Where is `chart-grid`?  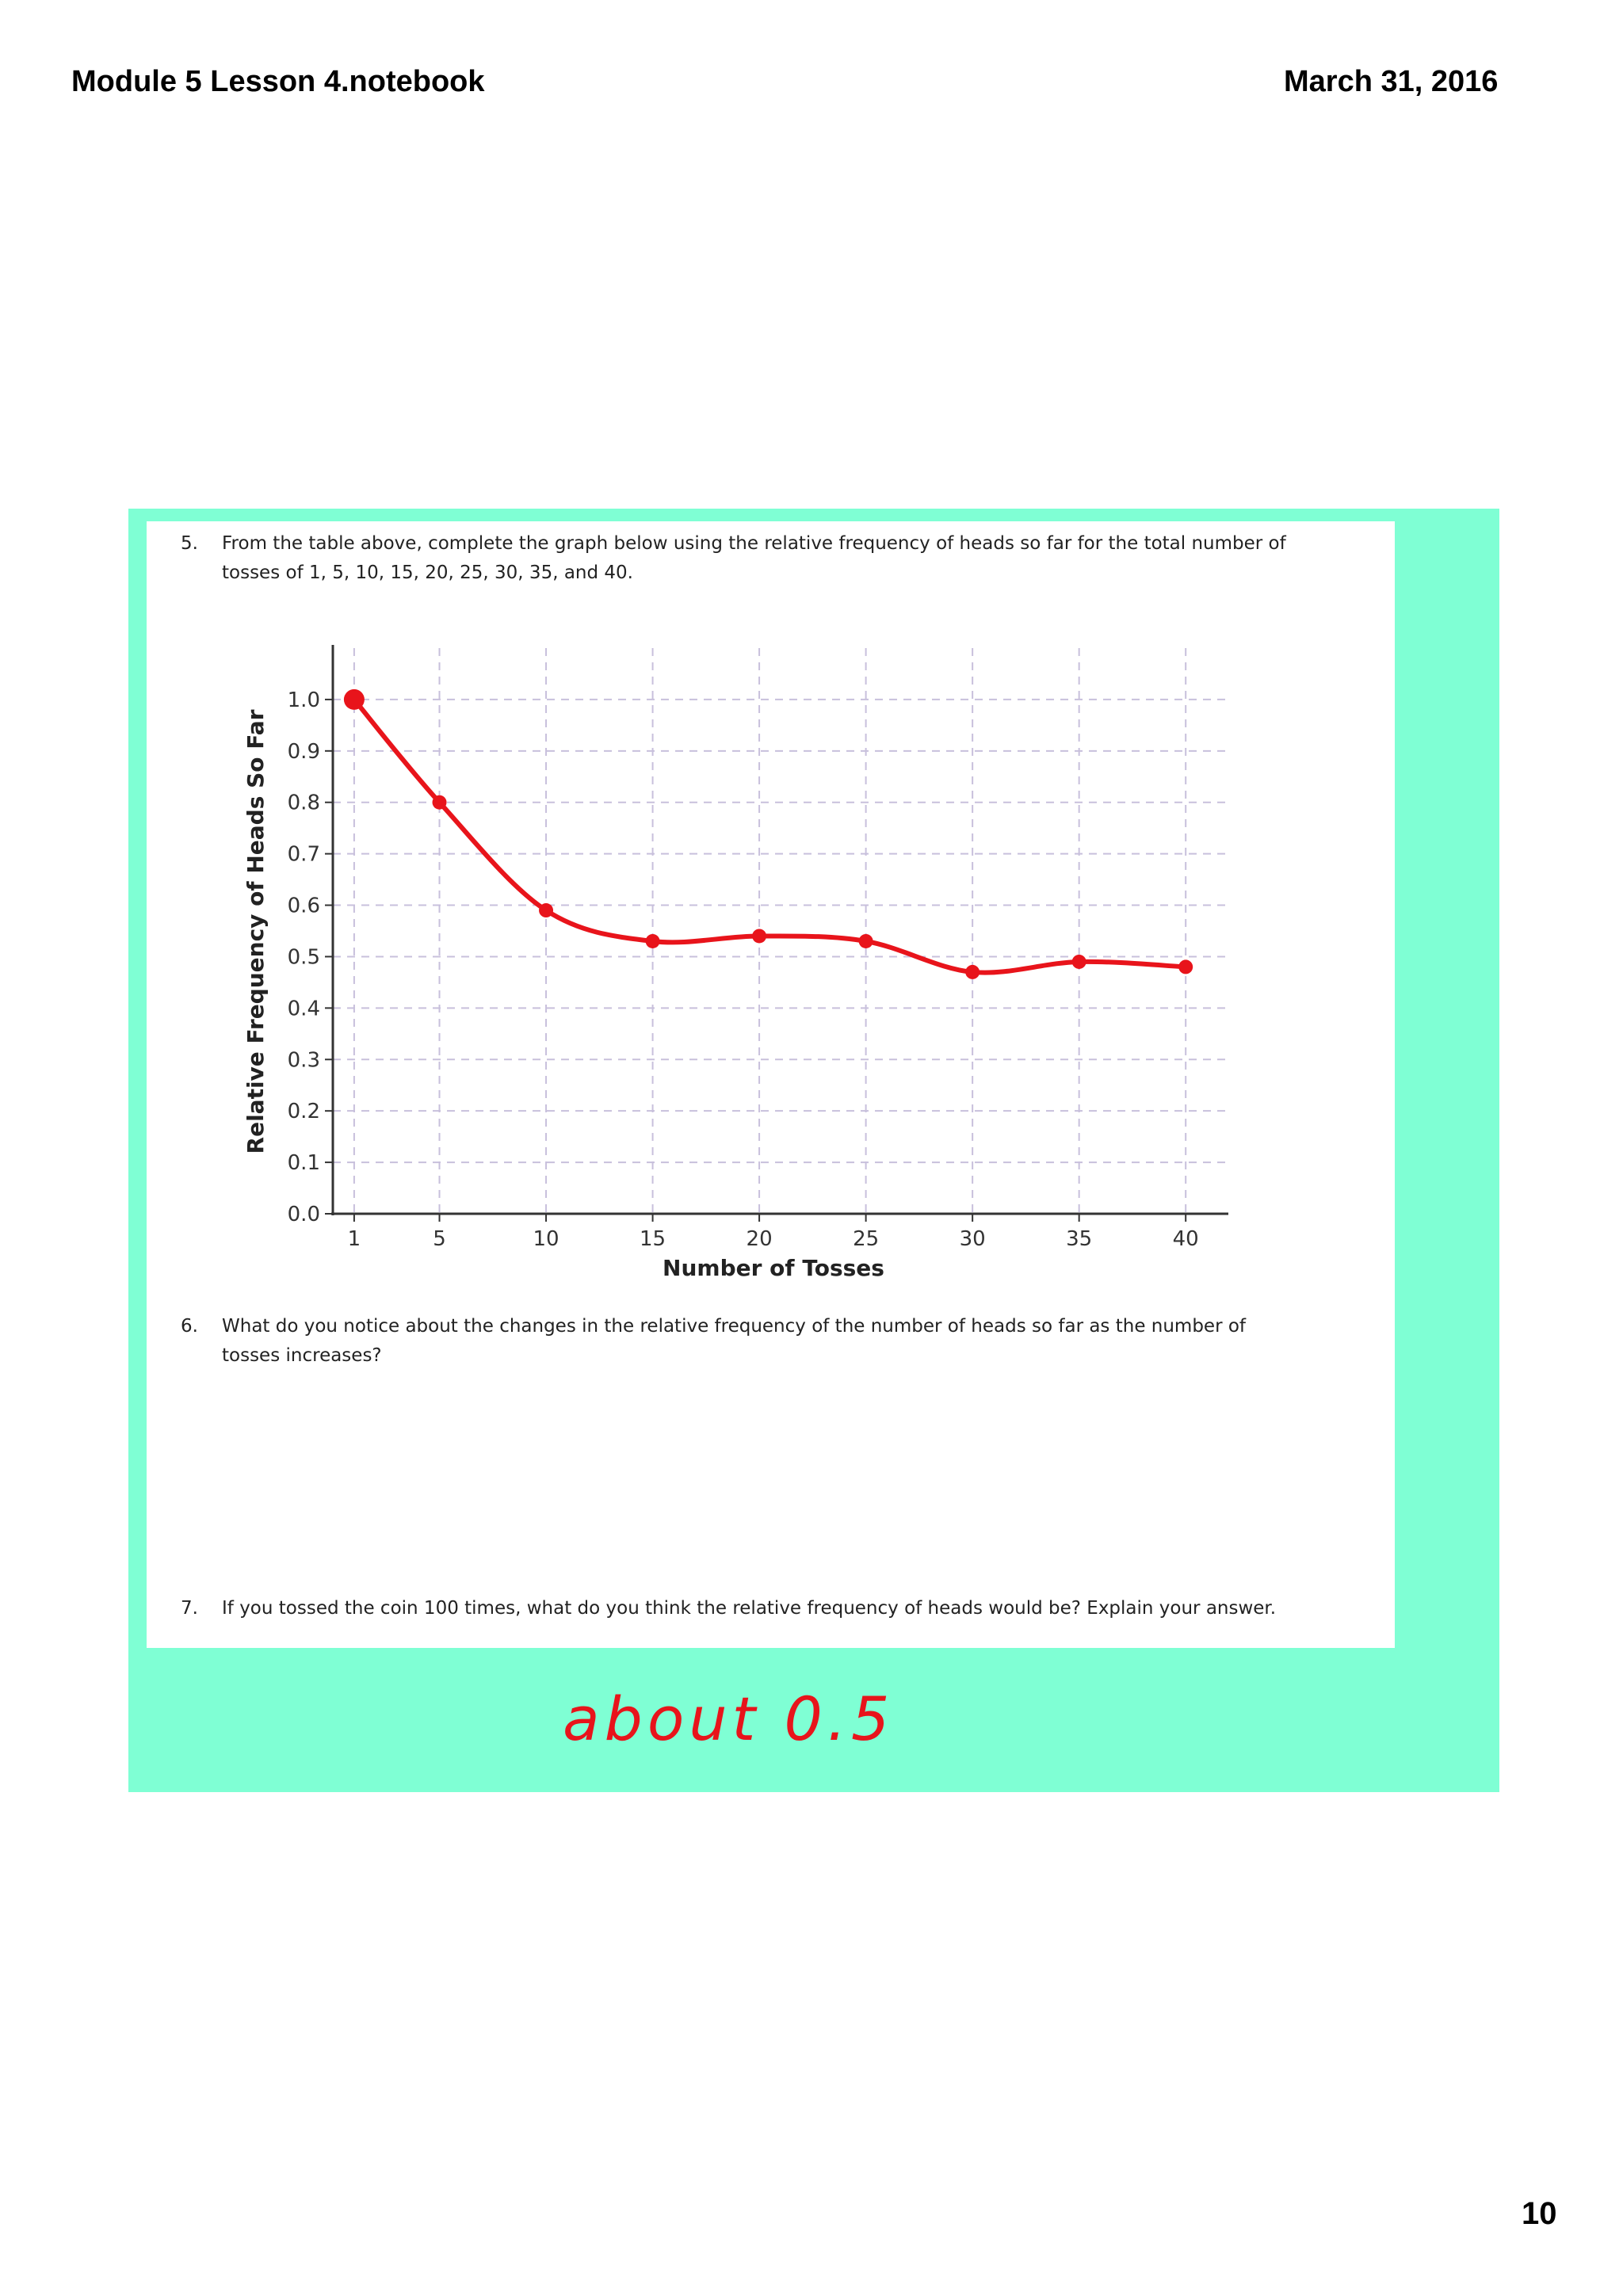
chart-grid is located at coordinates (780, 931).